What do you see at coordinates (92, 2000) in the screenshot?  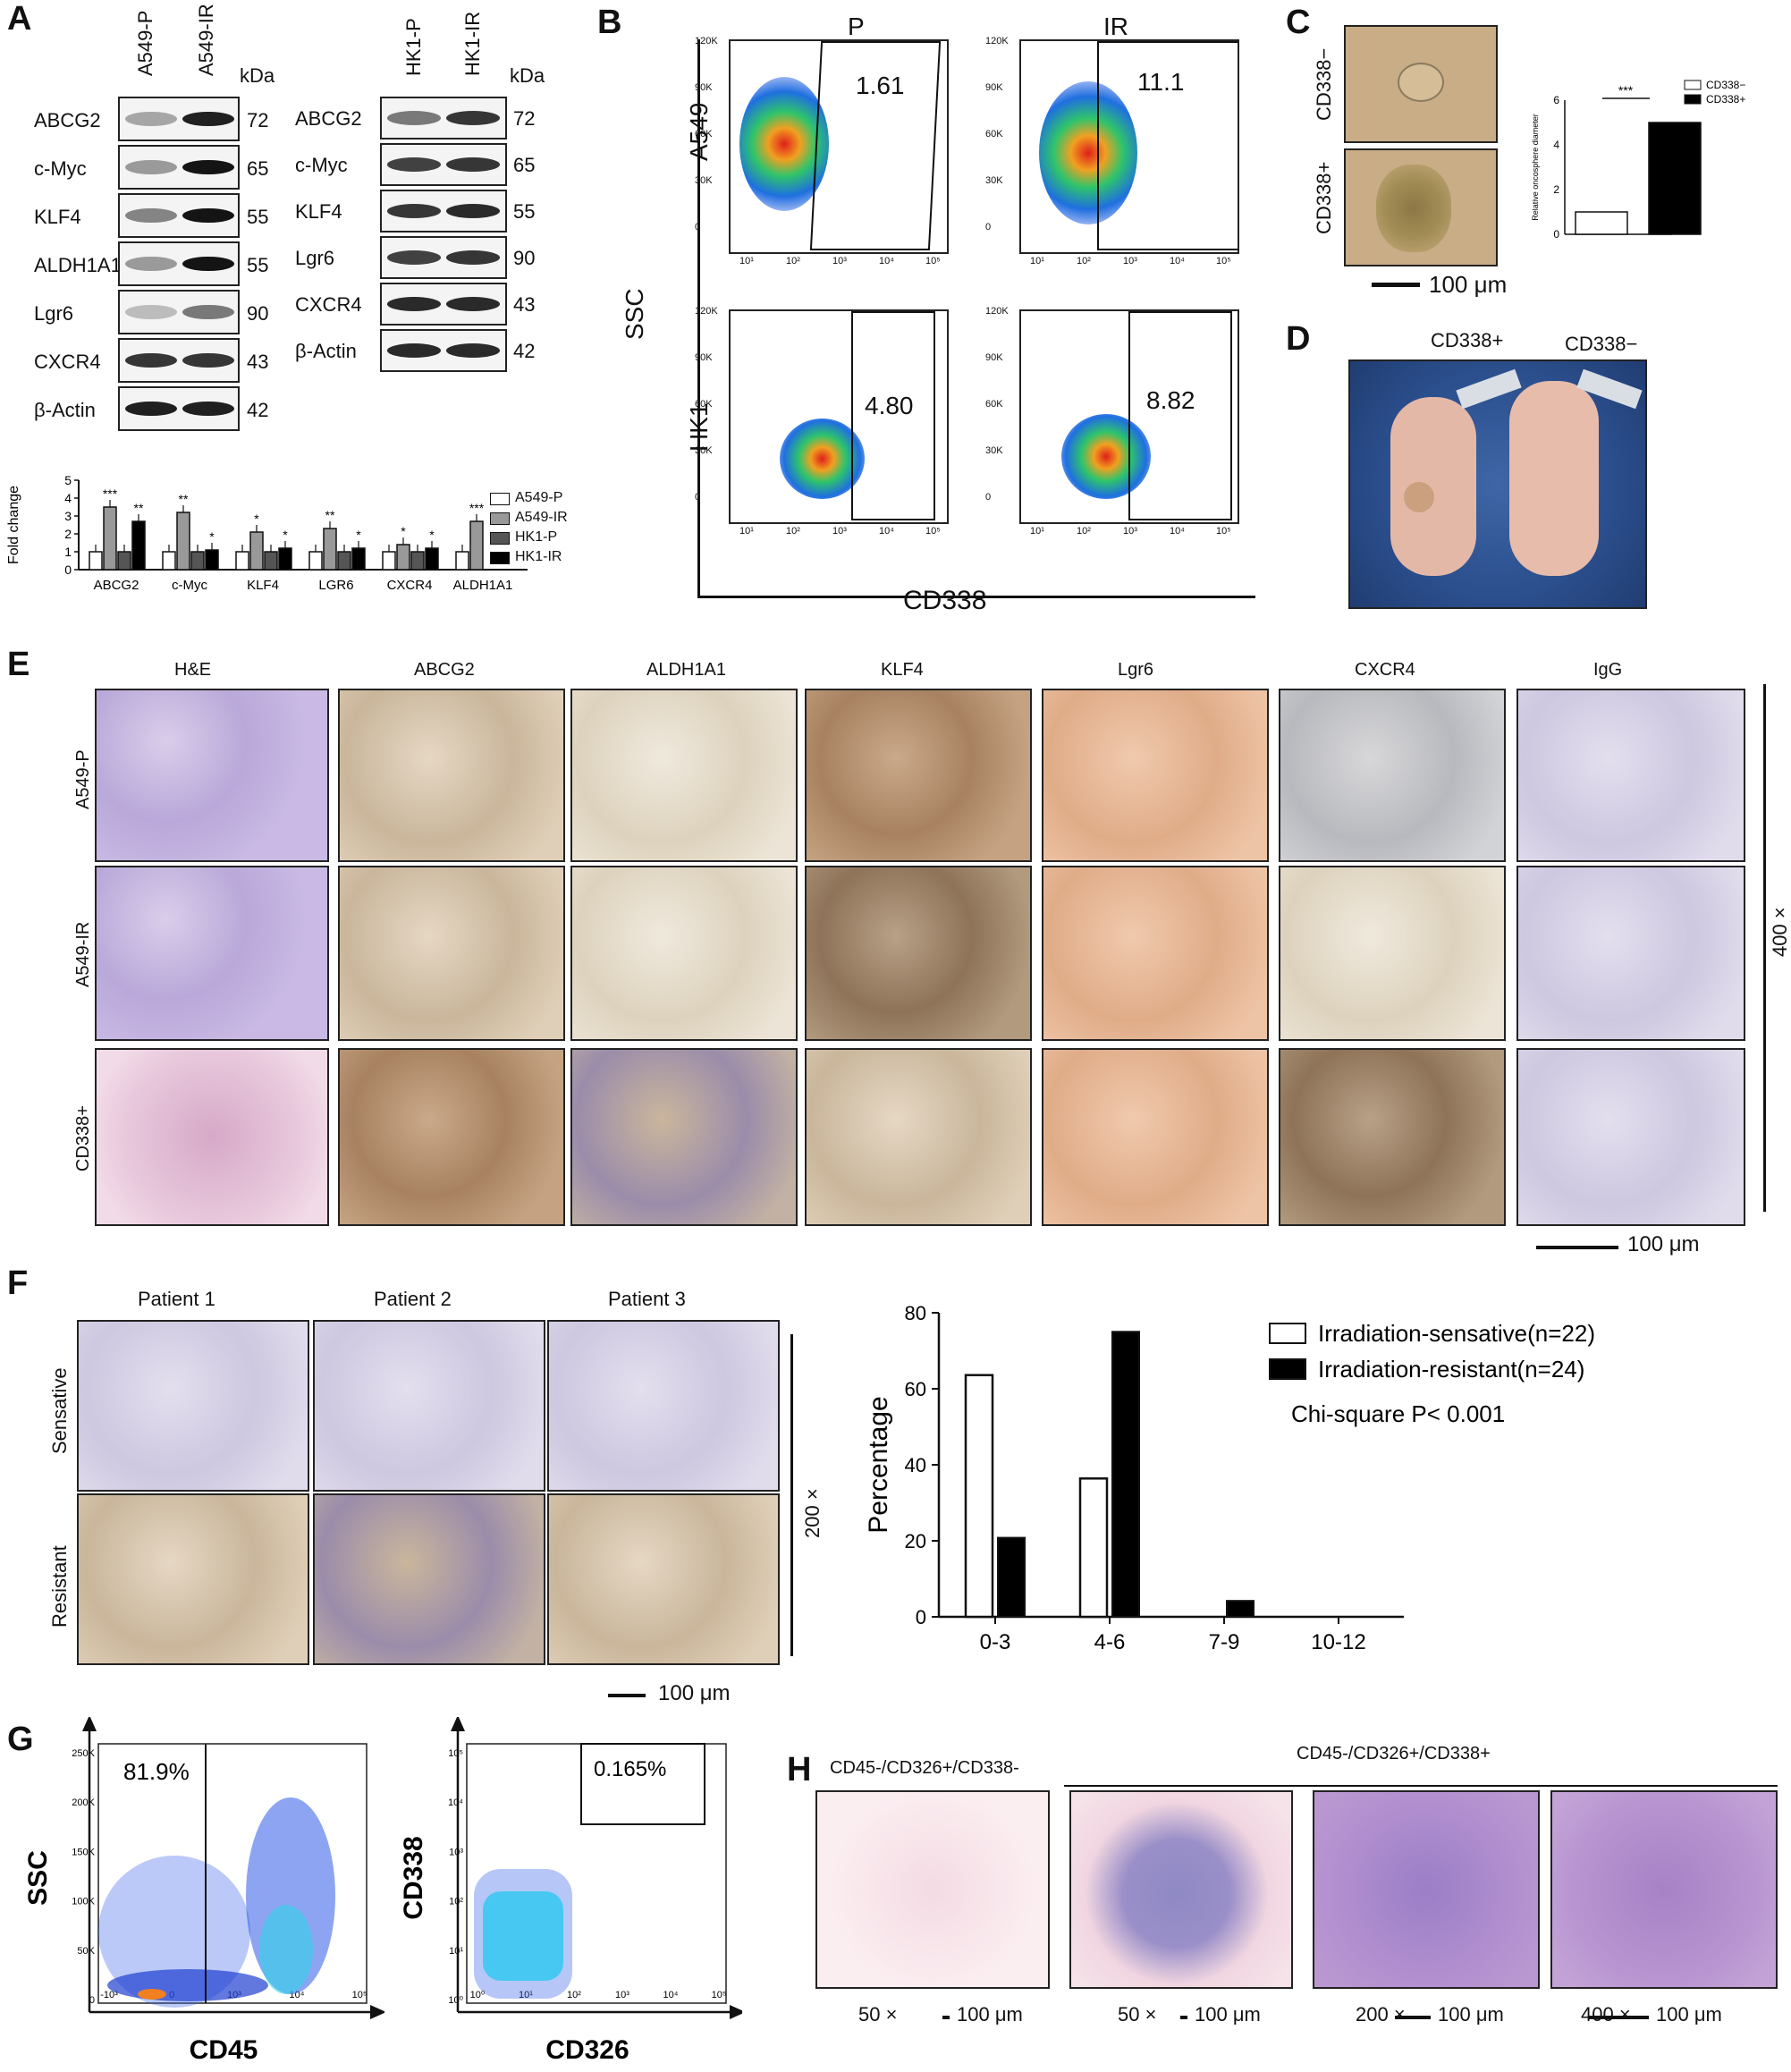 I see `y-tick-label: 0` at bounding box center [92, 2000].